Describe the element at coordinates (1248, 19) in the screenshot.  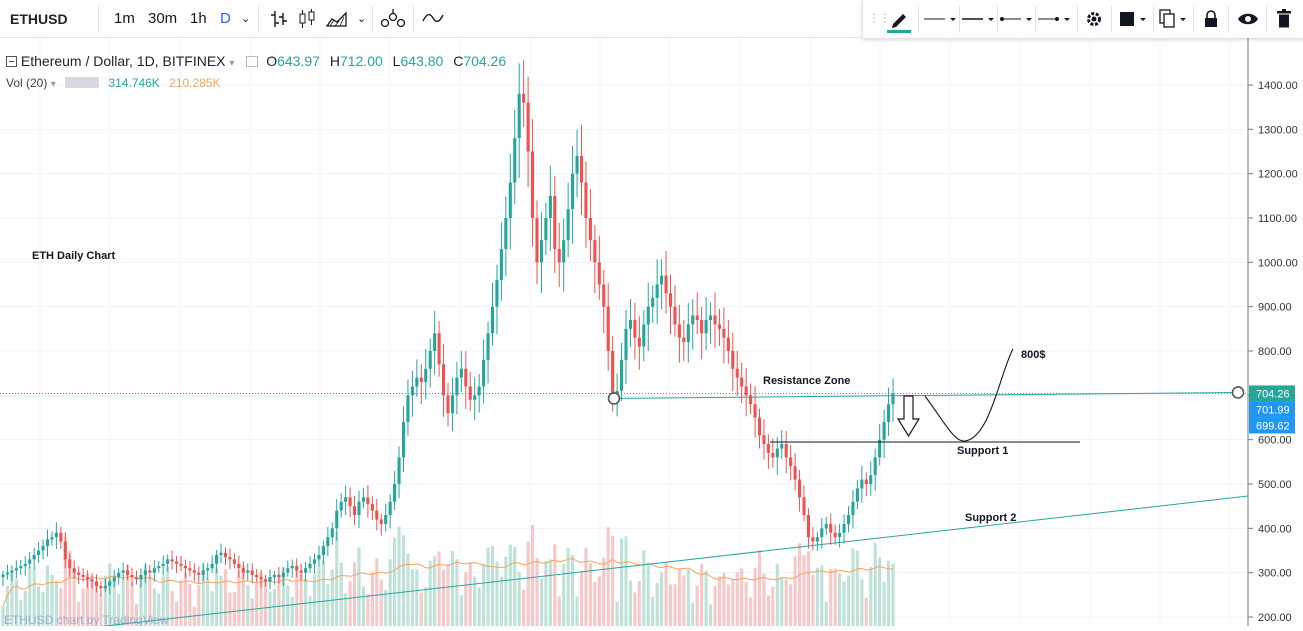
I see `visibility-icon` at that location.